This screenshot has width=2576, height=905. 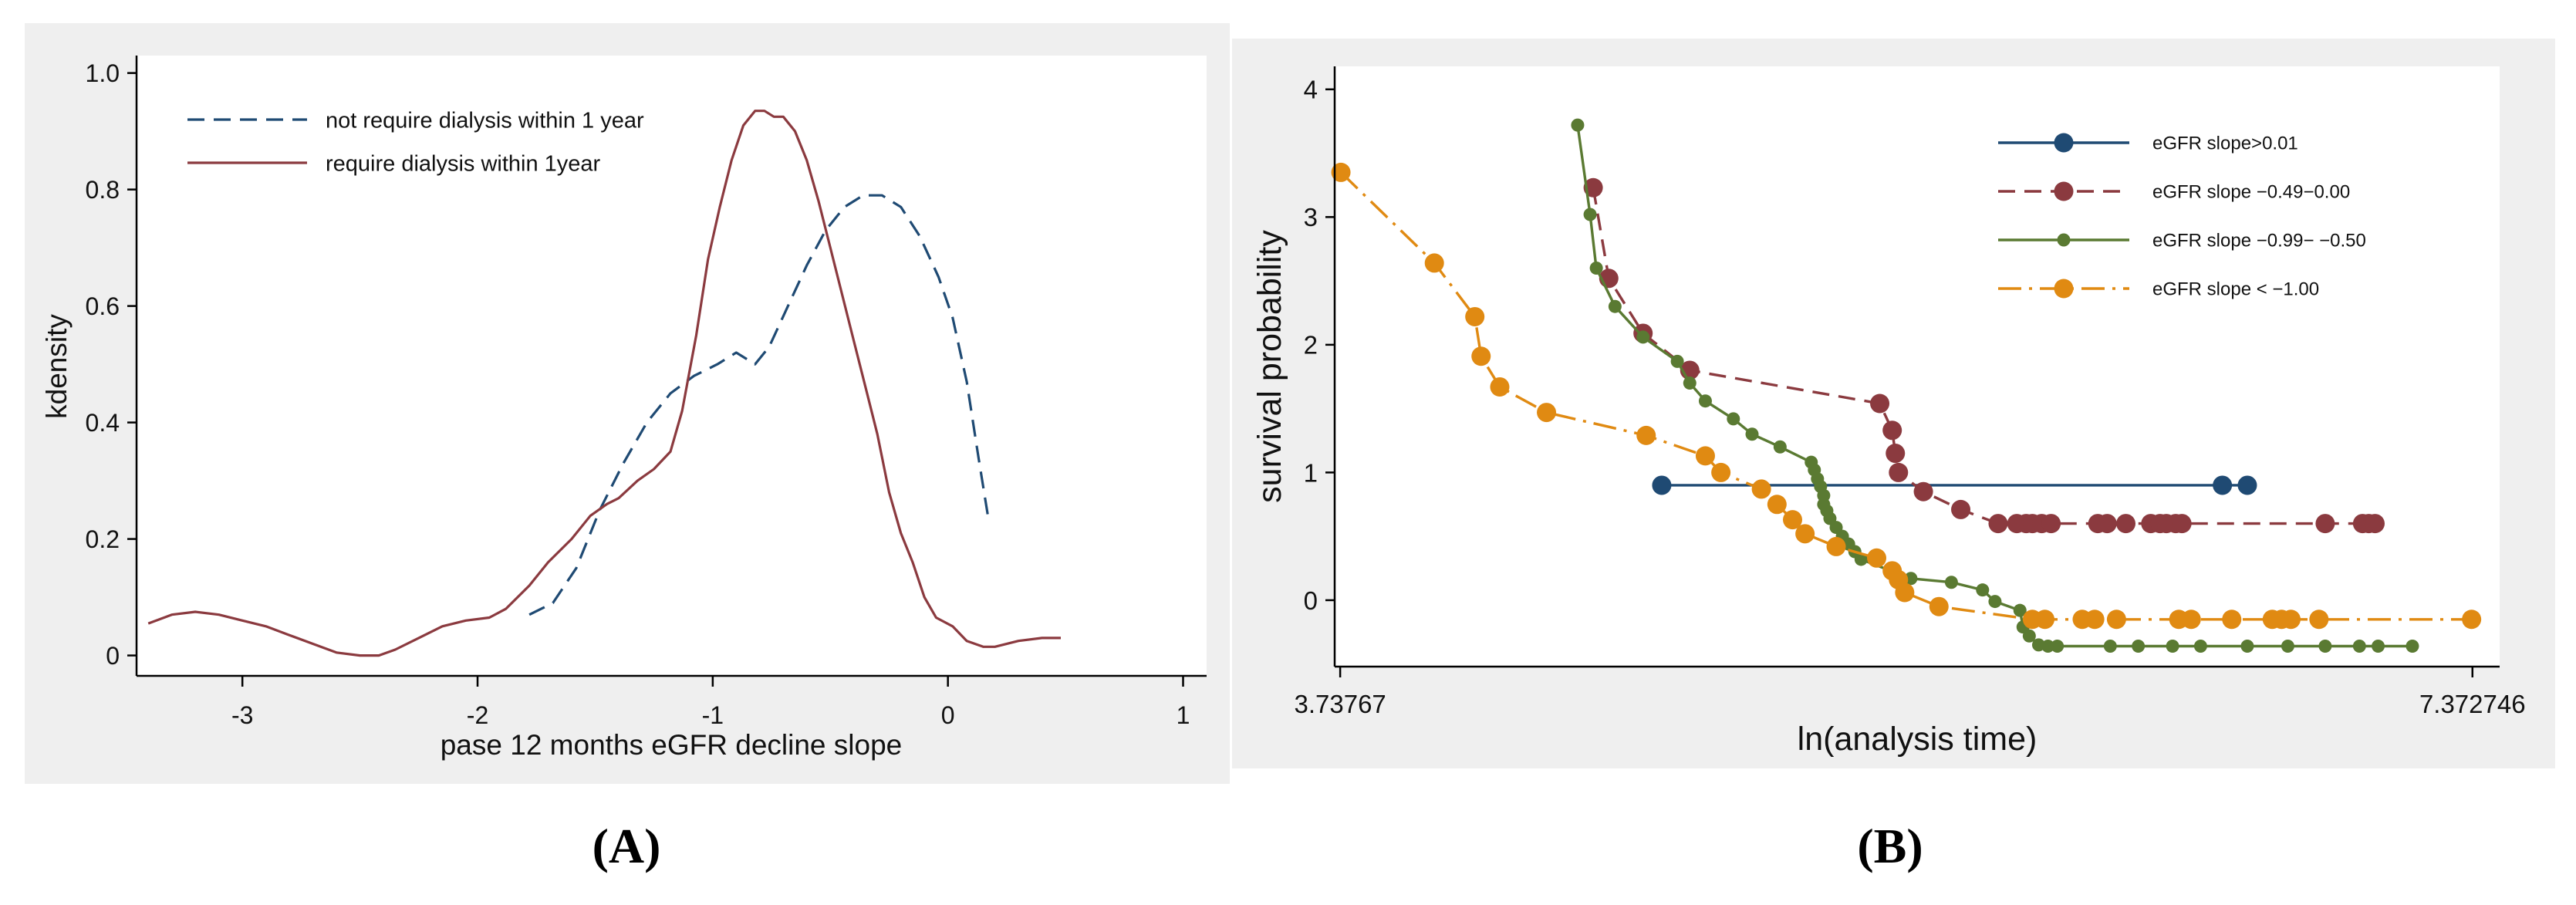 What do you see at coordinates (103, 539) in the screenshot?
I see `y-tick-label: 0.2` at bounding box center [103, 539].